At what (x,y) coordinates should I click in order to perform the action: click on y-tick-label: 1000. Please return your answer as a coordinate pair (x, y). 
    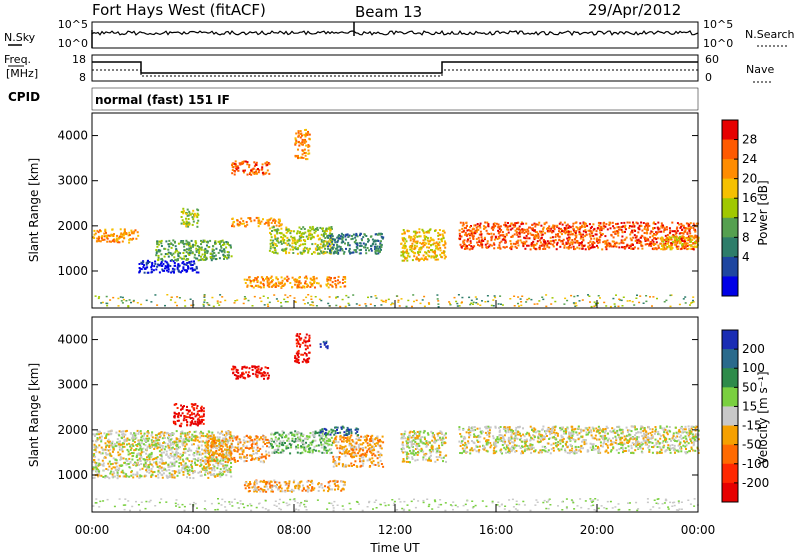
    Looking at the image, I should click on (72, 271).